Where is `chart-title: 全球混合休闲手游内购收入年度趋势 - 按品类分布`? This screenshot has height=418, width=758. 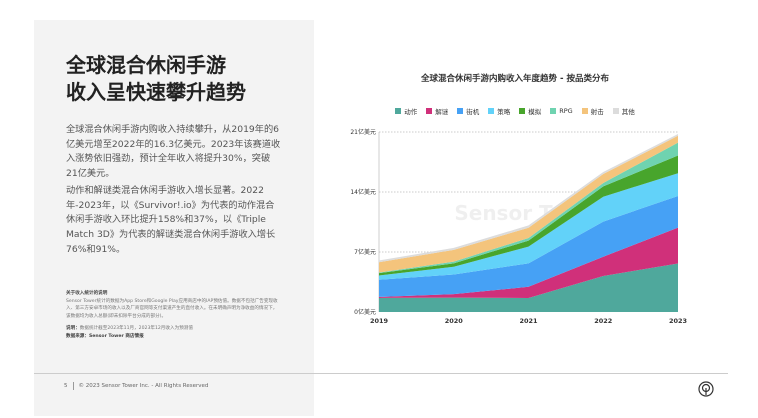
chart-title: 全球混合休闲手游内购收入年度趋势 - 按品类分布 is located at coordinates (515, 79).